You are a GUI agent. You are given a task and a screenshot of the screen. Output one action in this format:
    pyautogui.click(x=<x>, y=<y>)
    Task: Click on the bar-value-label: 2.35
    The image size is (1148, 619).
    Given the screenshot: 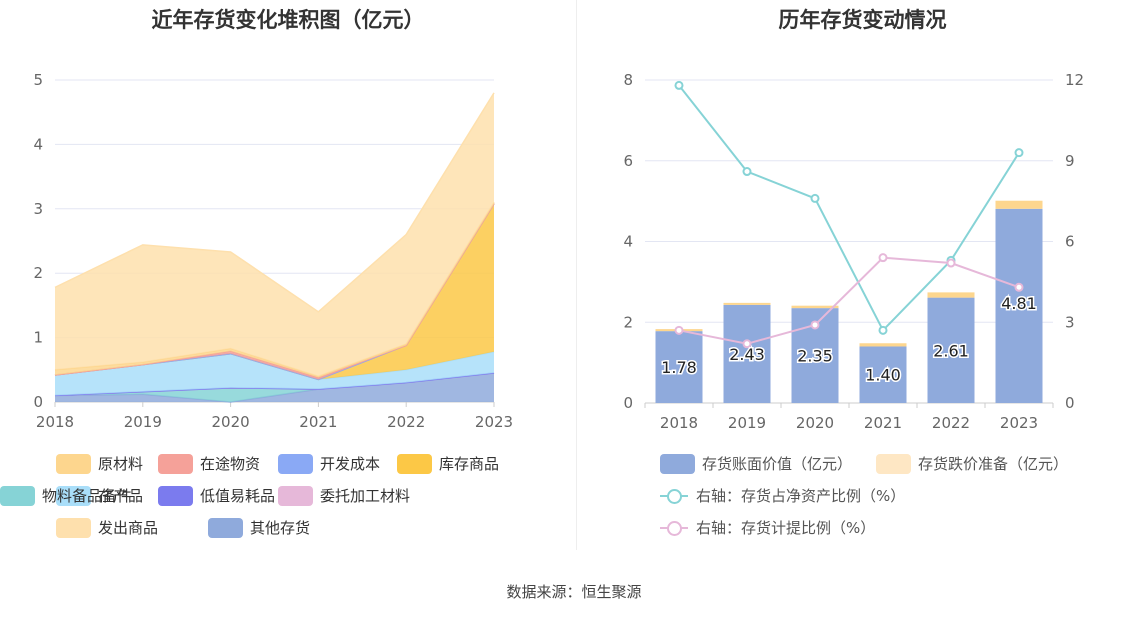 What is the action you would take?
    pyautogui.click(x=815, y=356)
    